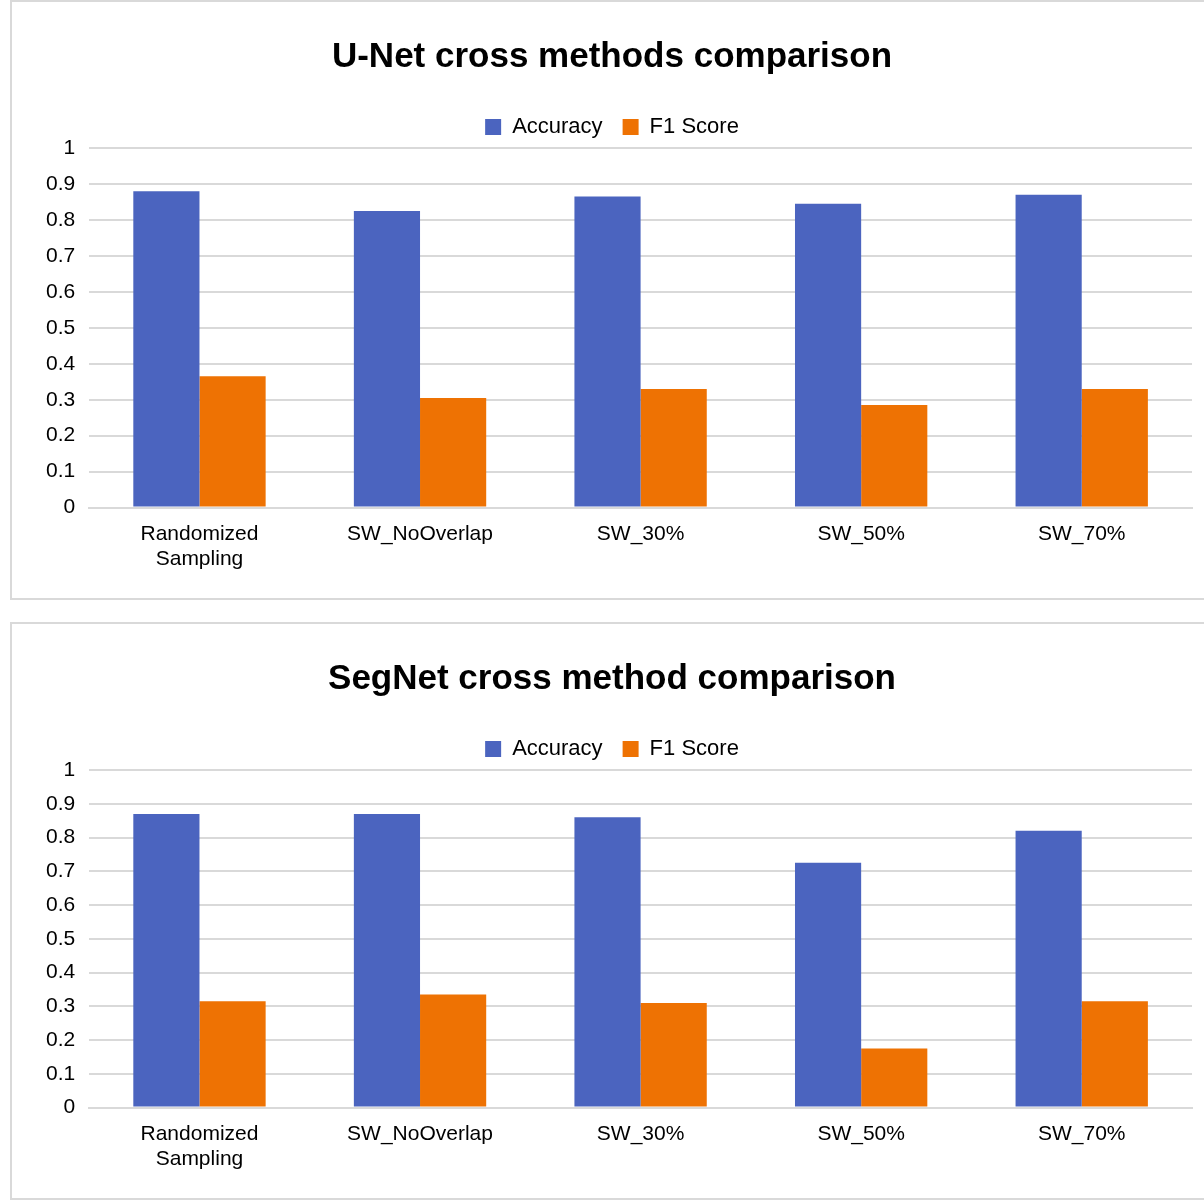 This screenshot has height=1200, width=1204. I want to click on chart-title: SegNet cross method comparison, so click(612, 676).